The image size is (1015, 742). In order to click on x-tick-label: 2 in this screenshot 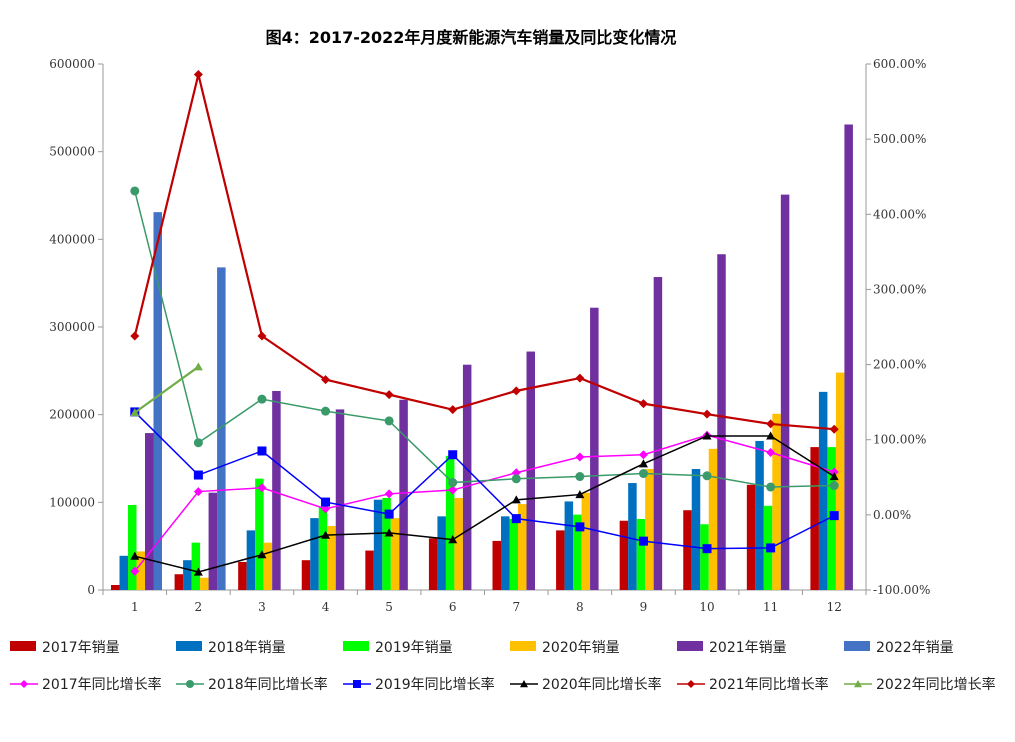, I will do `click(199, 607)`.